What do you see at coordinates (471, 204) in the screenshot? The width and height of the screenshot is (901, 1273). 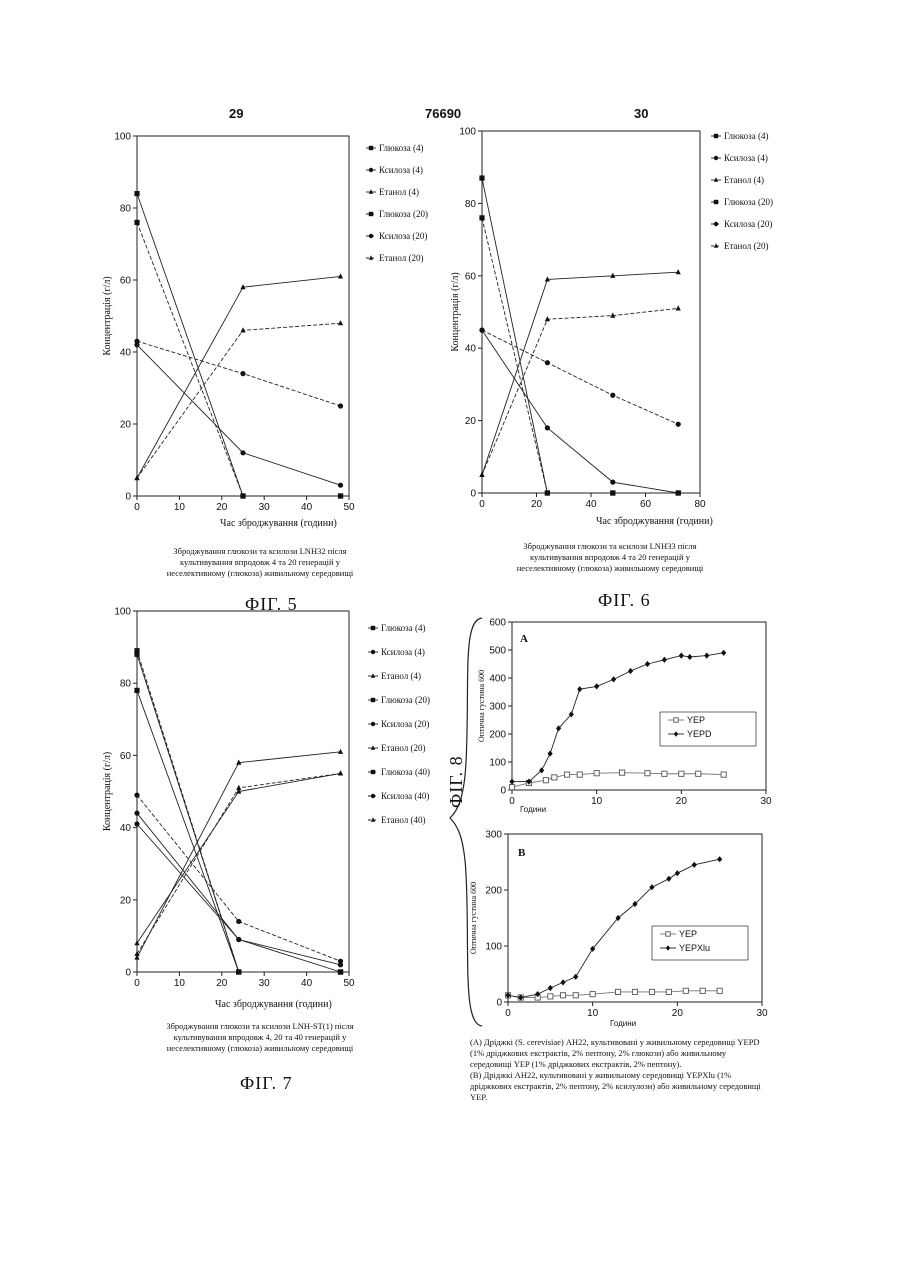 I see `y-tick-label: 80` at bounding box center [471, 204].